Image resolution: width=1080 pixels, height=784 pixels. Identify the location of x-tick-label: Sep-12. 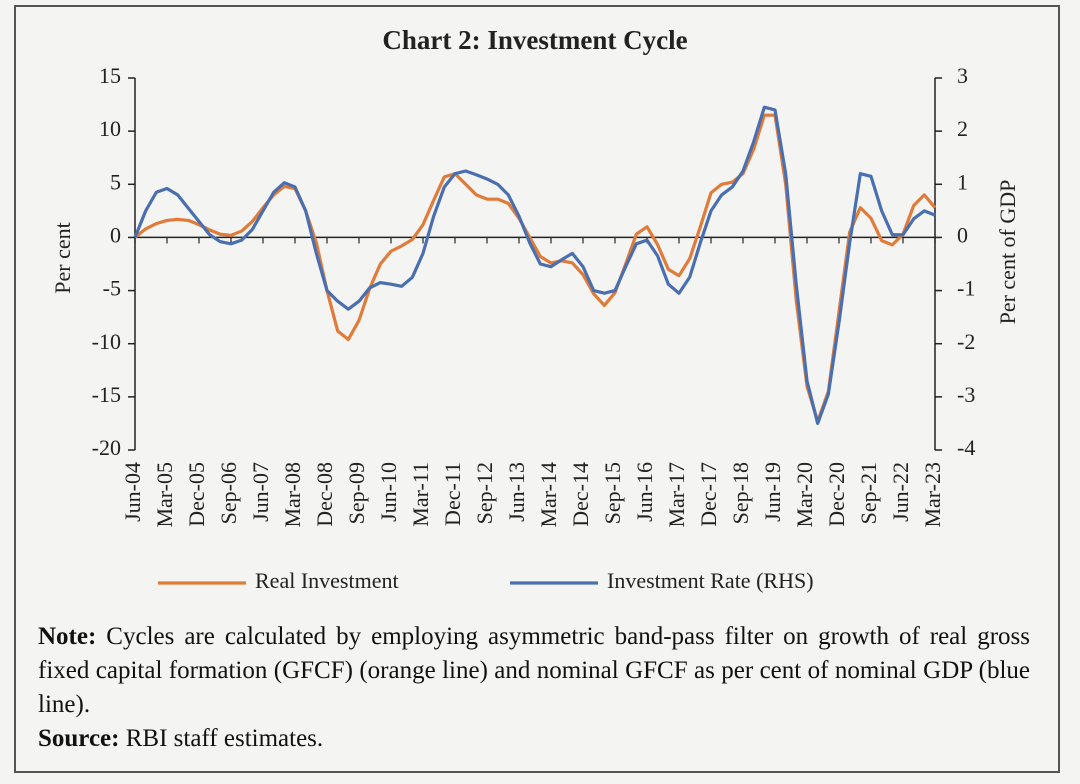
(484, 493).